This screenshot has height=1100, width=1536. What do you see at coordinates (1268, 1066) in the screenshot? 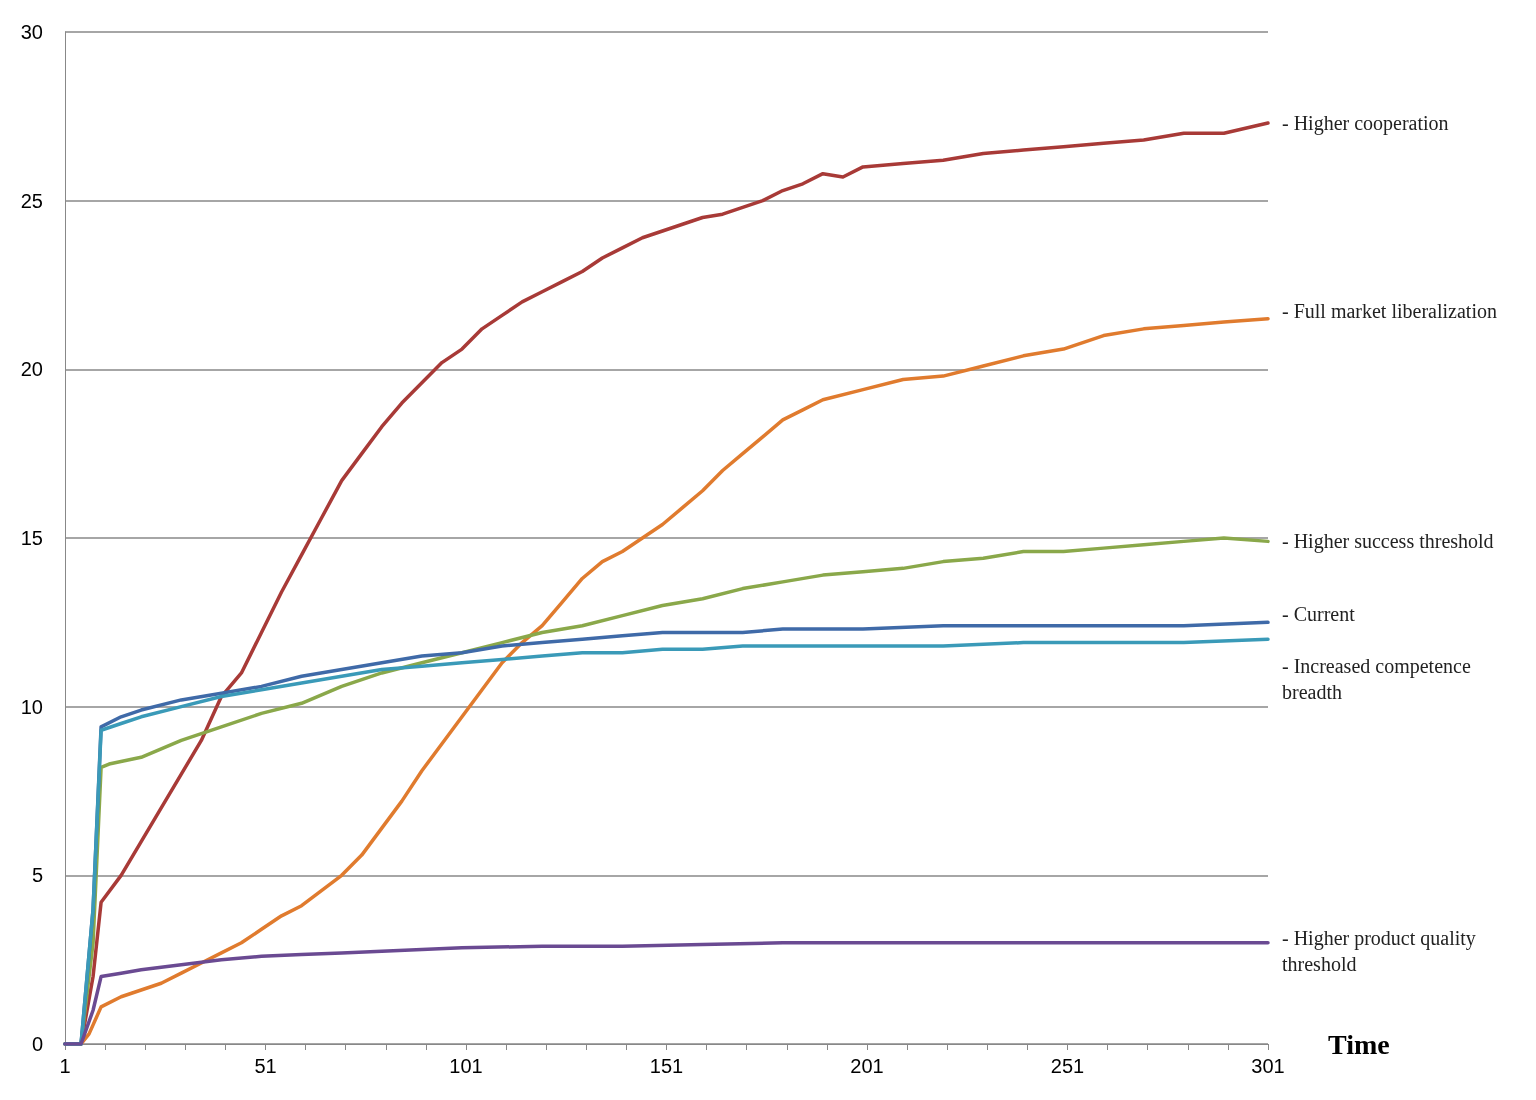
I see `x-tick-label: 301` at bounding box center [1268, 1066].